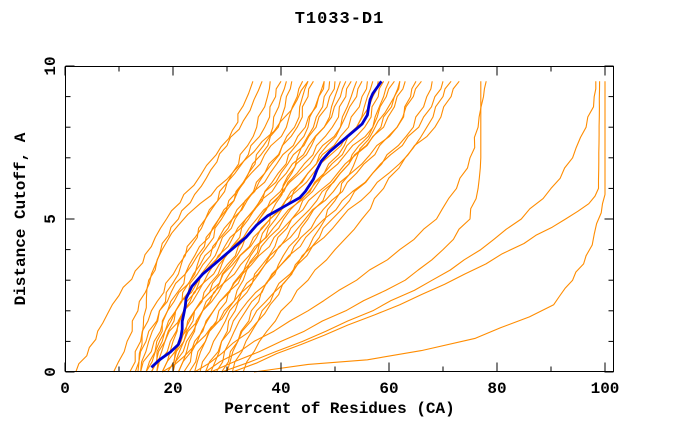 This screenshot has height=440, width=680. What do you see at coordinates (280, 389) in the screenshot?
I see `x-tick-label: 40` at bounding box center [280, 389].